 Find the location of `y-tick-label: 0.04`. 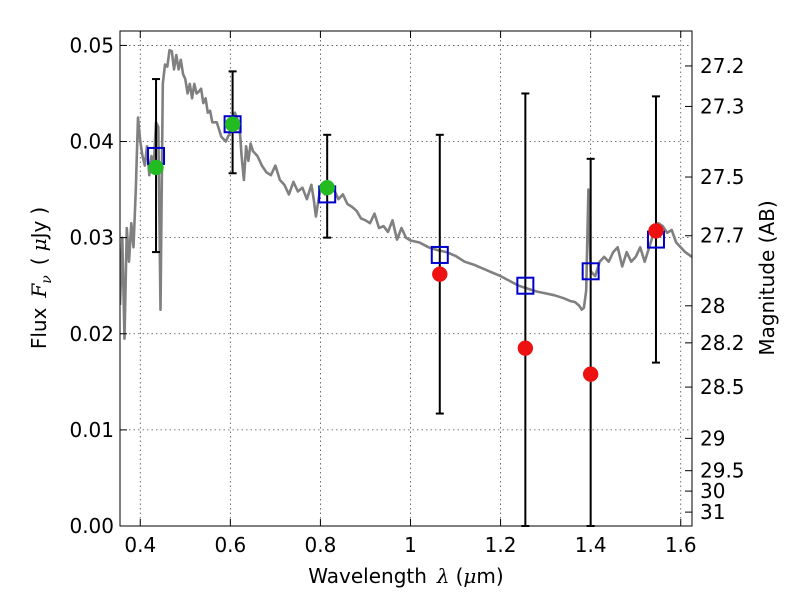

y-tick-label: 0.04 is located at coordinates (91, 142).